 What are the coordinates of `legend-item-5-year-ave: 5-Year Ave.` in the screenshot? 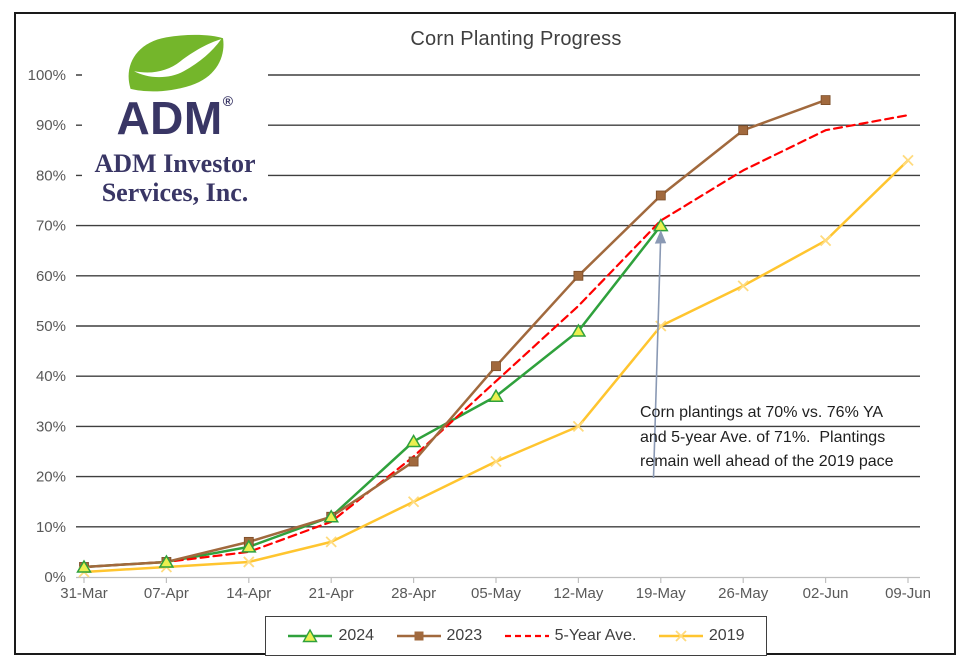 It's located at (570, 636).